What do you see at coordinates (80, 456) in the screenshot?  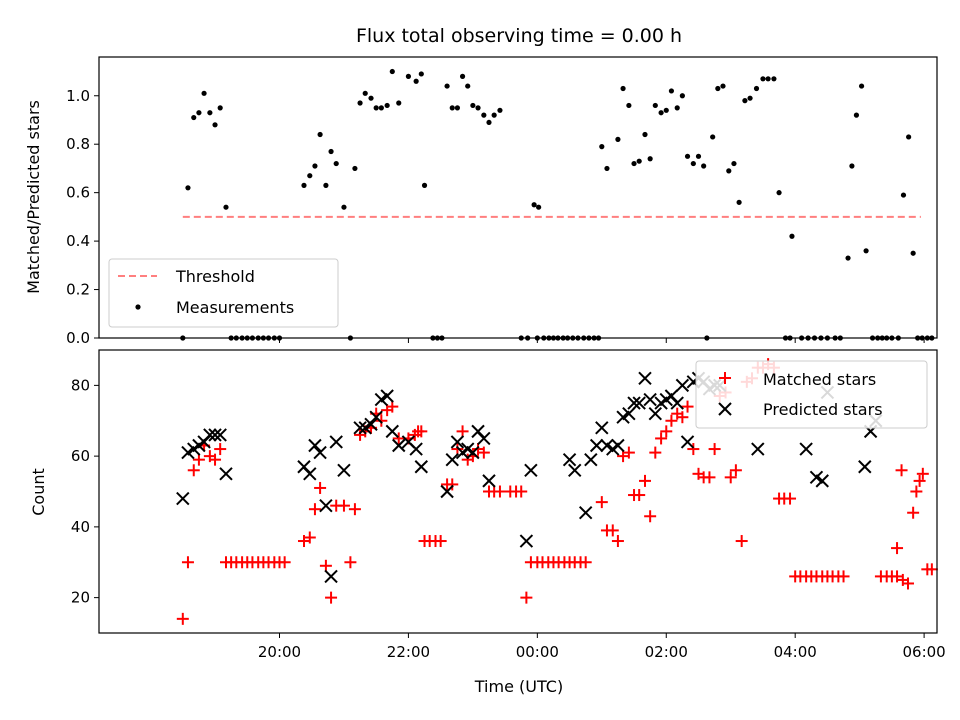 I see `count-y-tick-label: 60` at bounding box center [80, 456].